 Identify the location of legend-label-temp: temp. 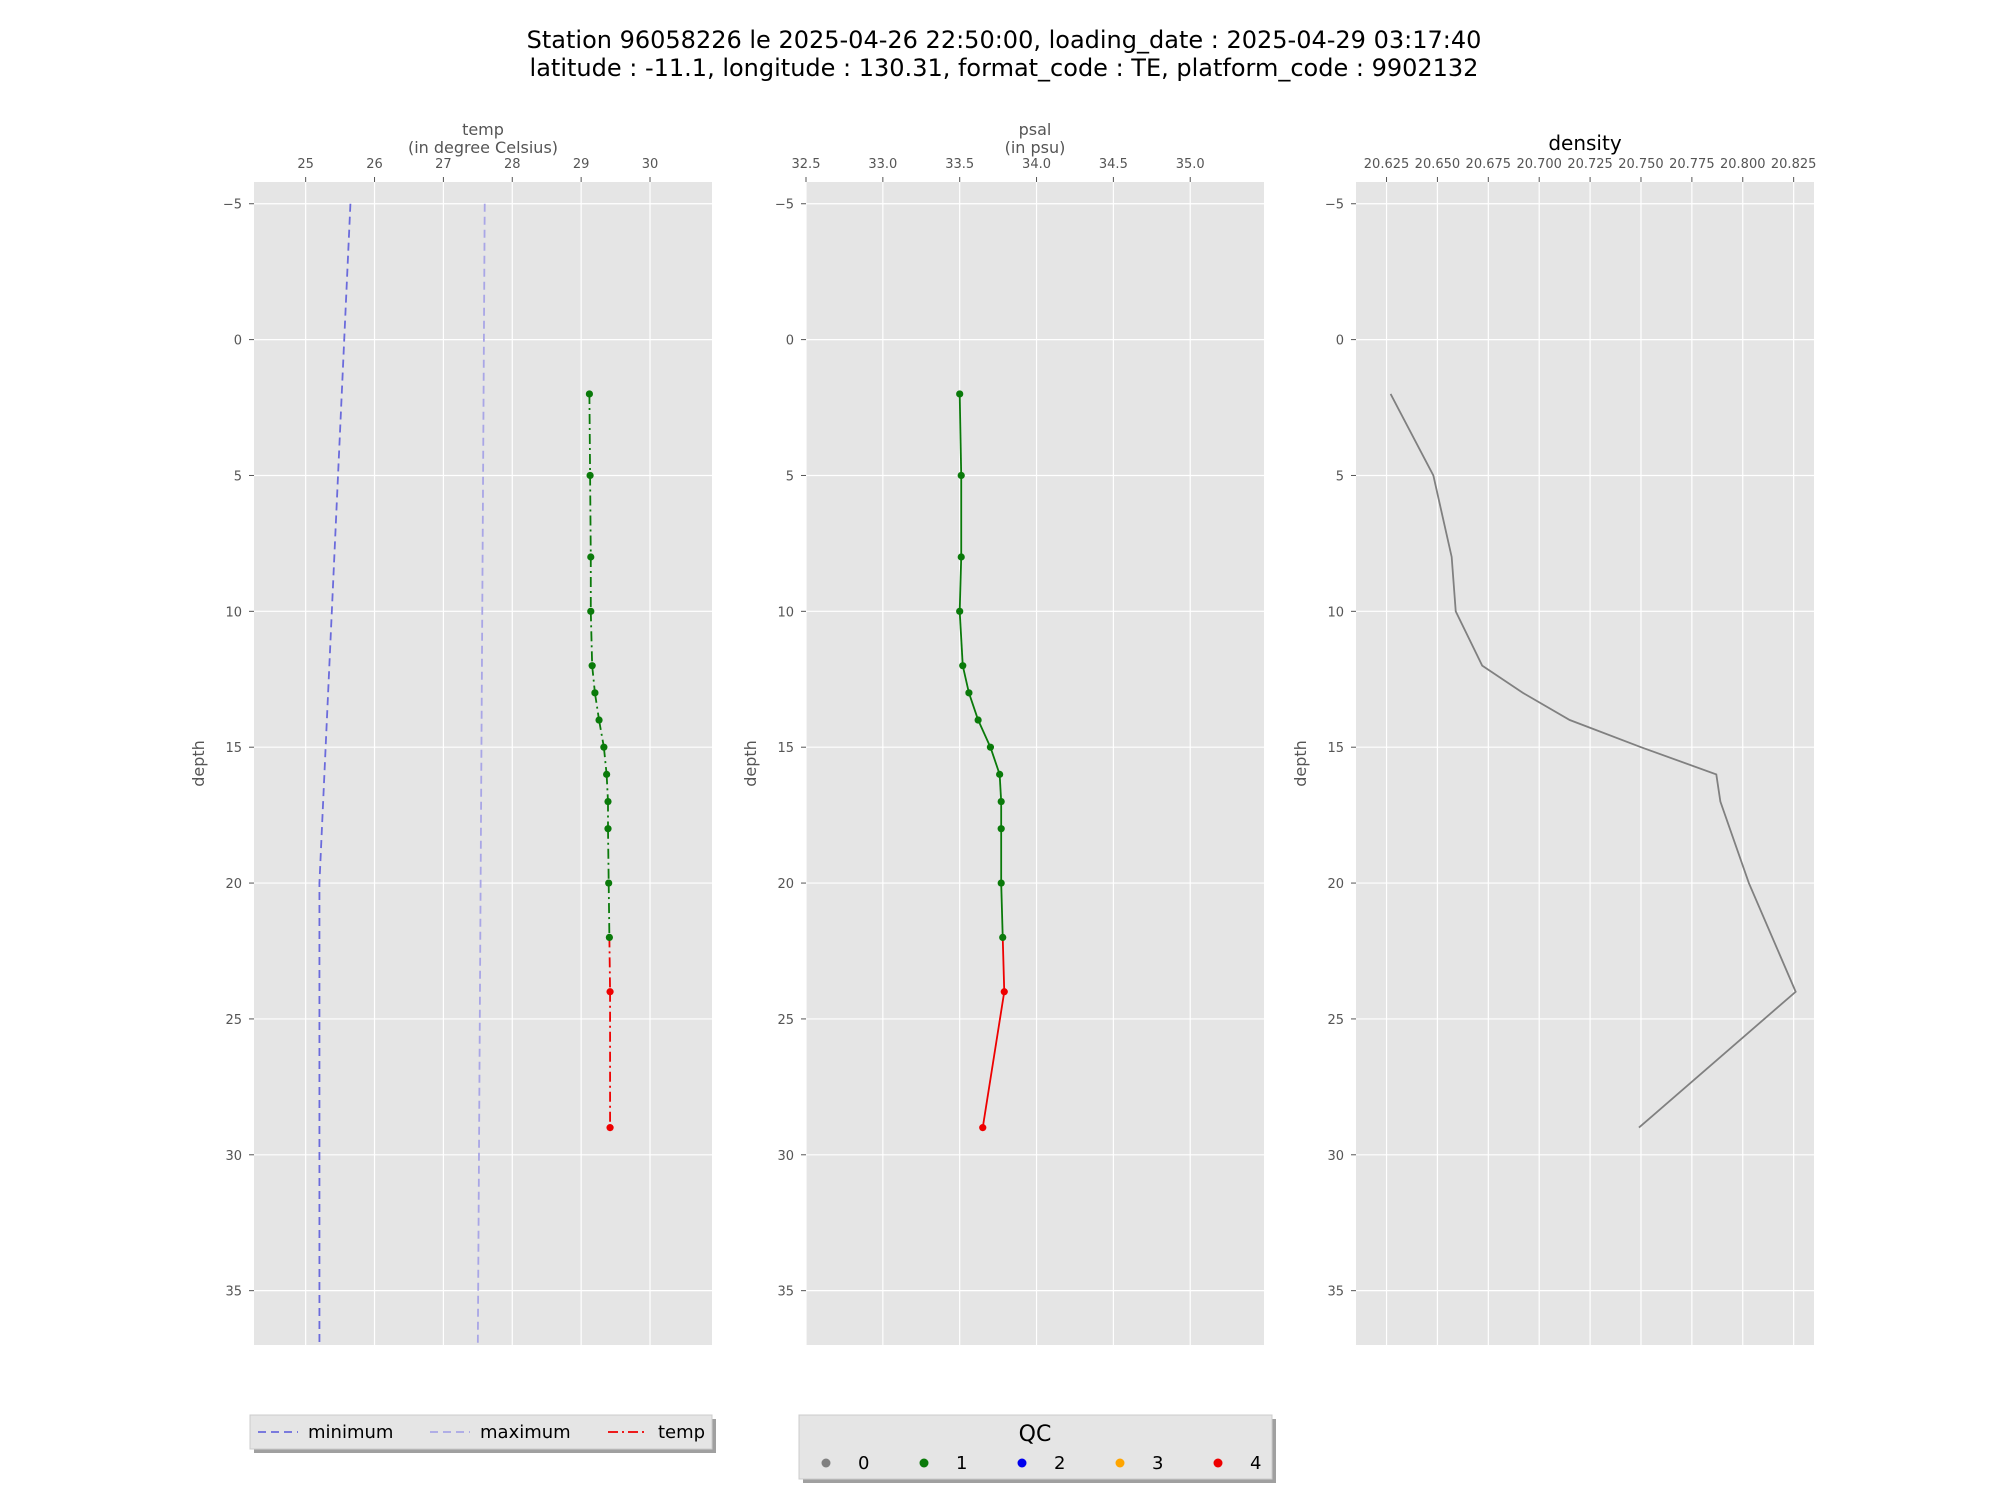
(681, 1432).